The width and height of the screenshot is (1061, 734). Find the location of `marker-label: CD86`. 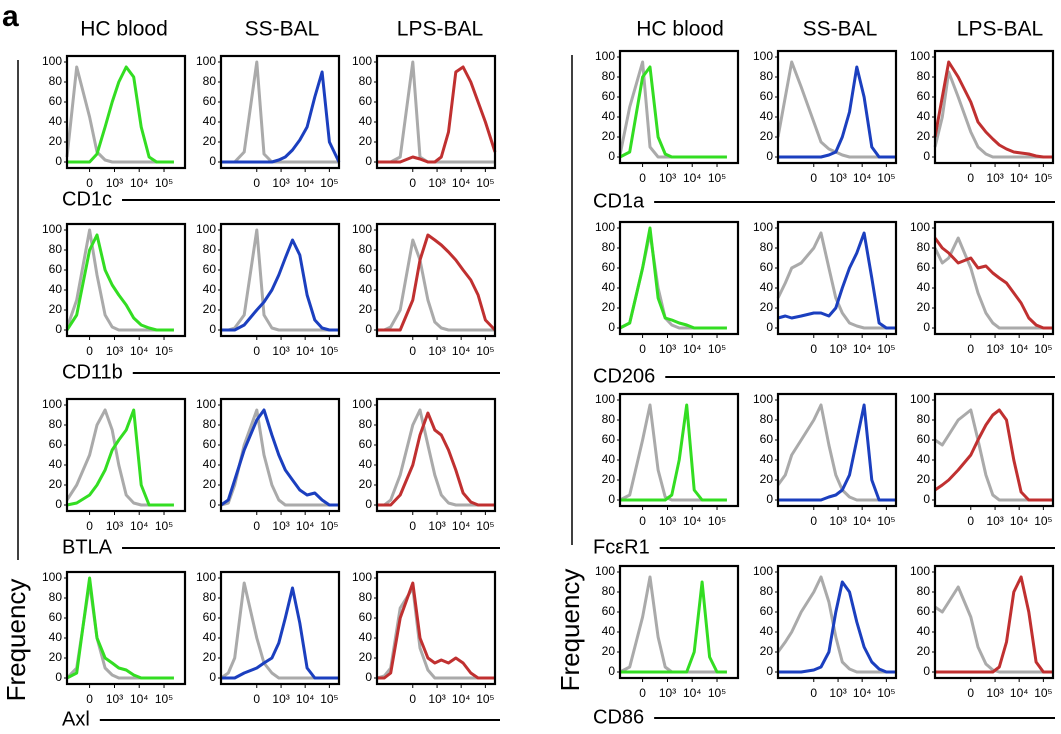

marker-label: CD86 is located at coordinates (618, 717).